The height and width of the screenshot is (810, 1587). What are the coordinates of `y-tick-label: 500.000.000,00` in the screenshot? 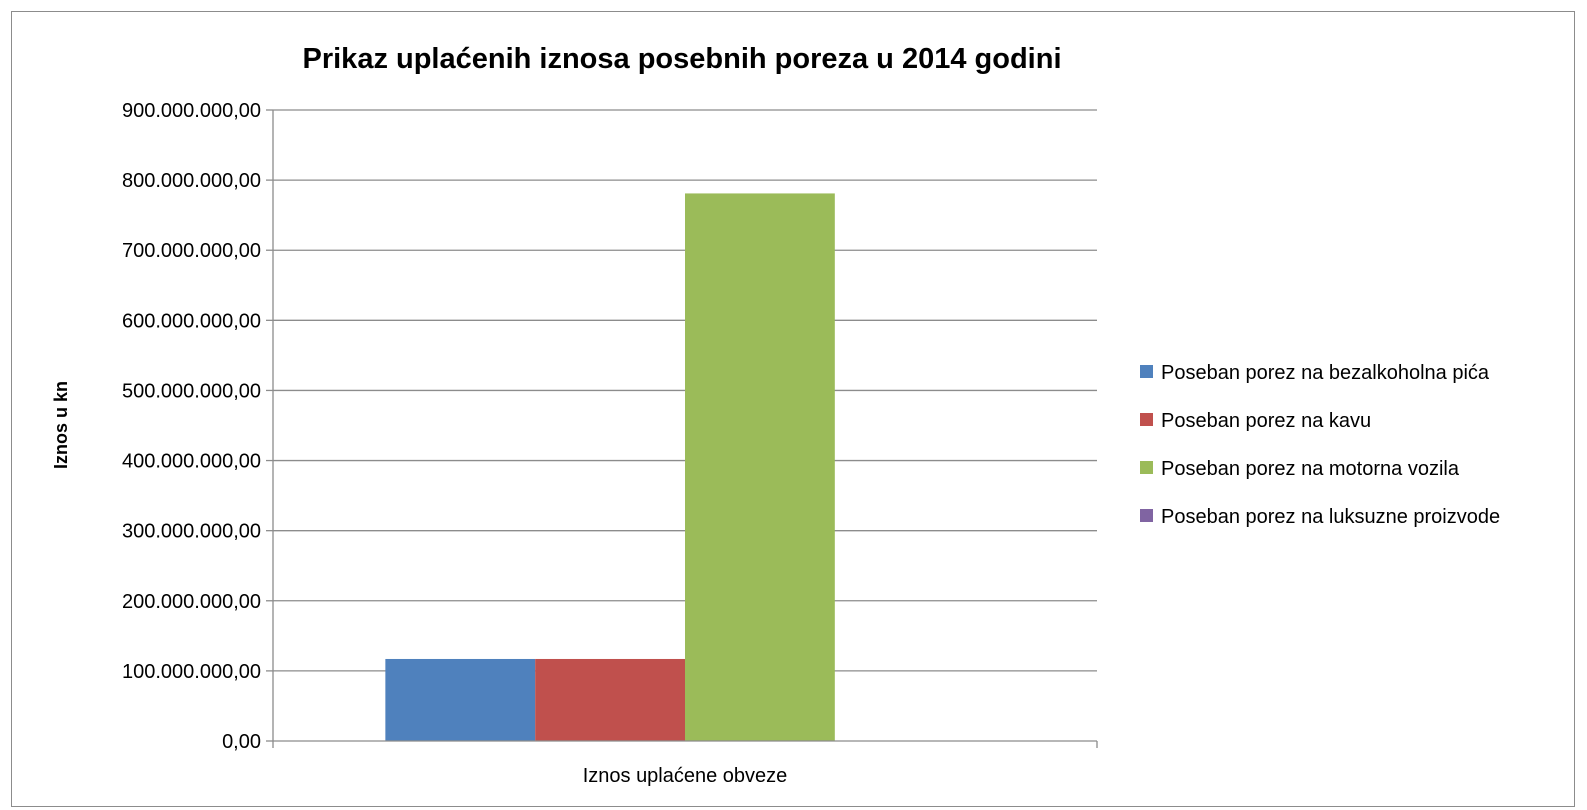 It's located at (191, 391).